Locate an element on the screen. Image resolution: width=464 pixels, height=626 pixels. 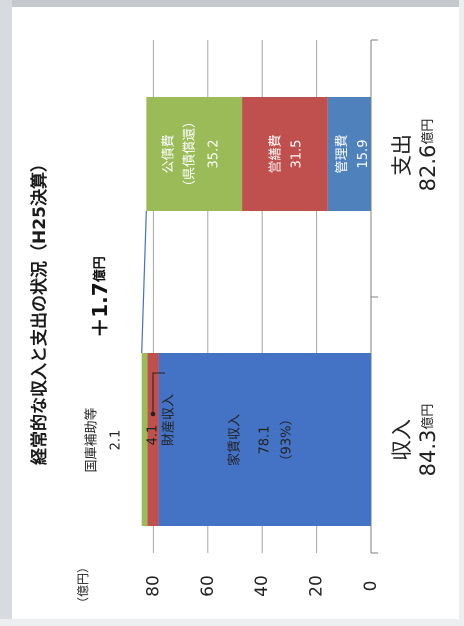
bar-segment-営繕費 is located at coordinates (285, 154).